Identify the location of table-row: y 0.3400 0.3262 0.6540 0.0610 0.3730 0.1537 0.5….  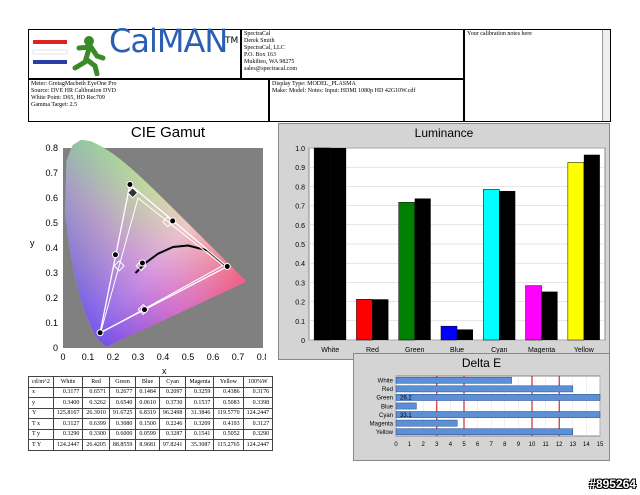
(151, 403).